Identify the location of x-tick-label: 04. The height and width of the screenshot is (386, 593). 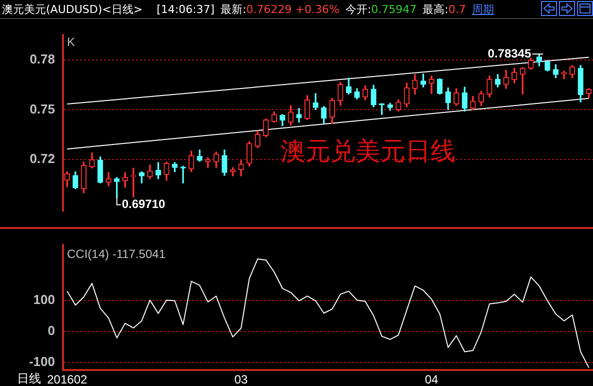
(431, 379).